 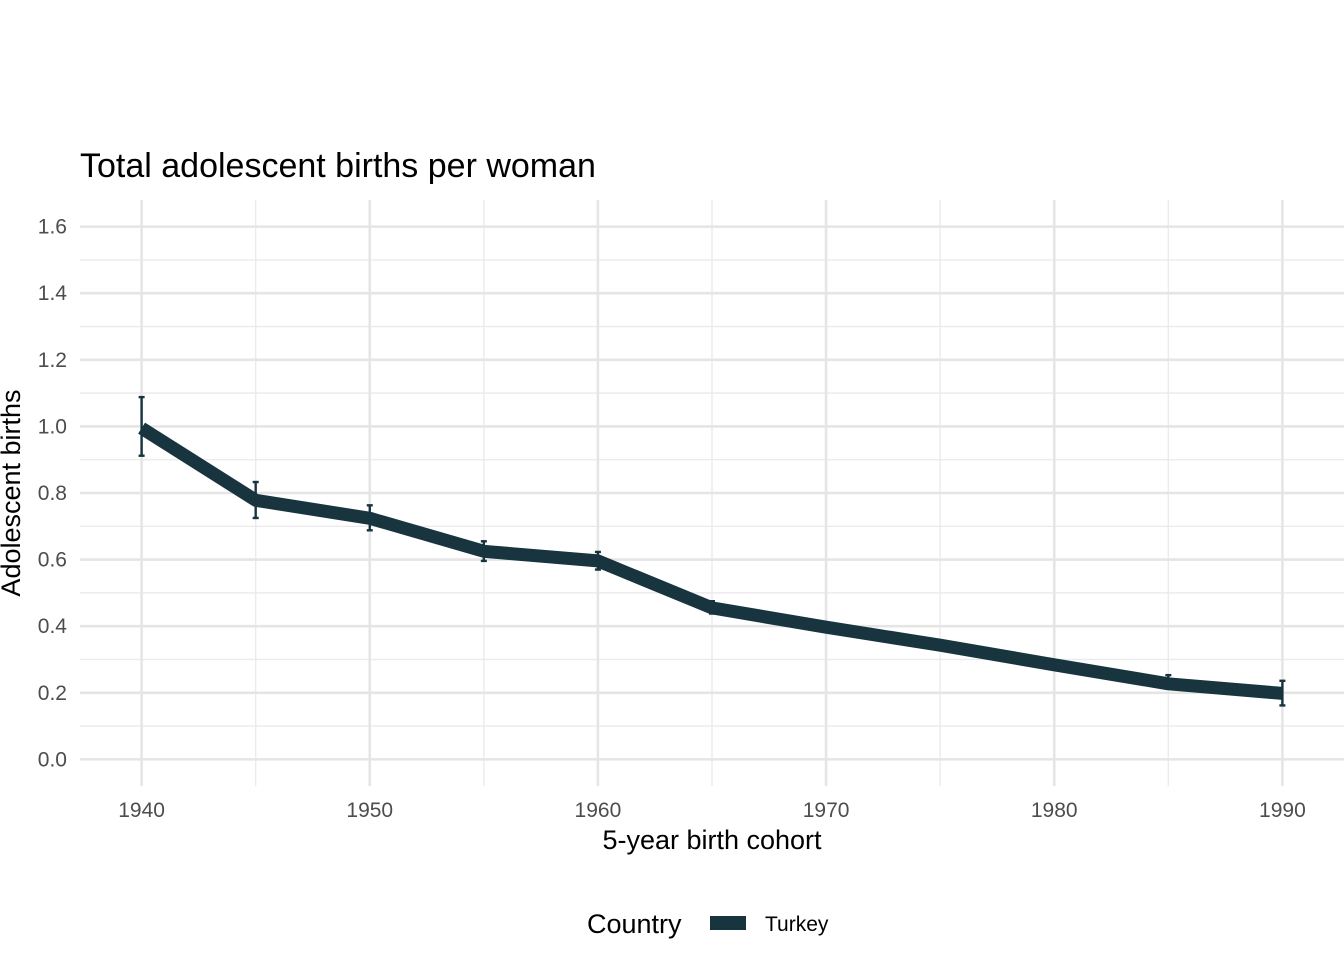 I want to click on y-tick-labels: 0.0 0.2 0.4 0.6 0.8 1.0 1.2 1.4 1.6, so click(x=53, y=494).